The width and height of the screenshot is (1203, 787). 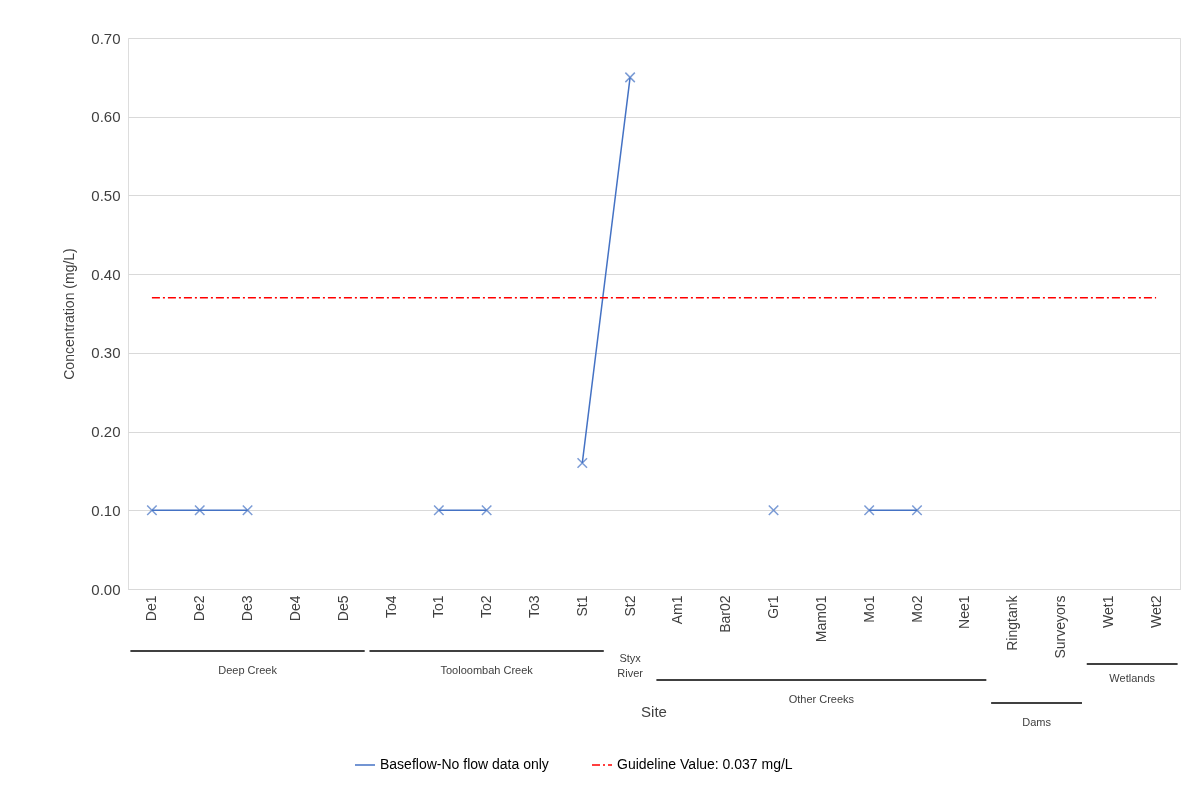 I want to click on text: Other Creeks, so click(x=821, y=699).